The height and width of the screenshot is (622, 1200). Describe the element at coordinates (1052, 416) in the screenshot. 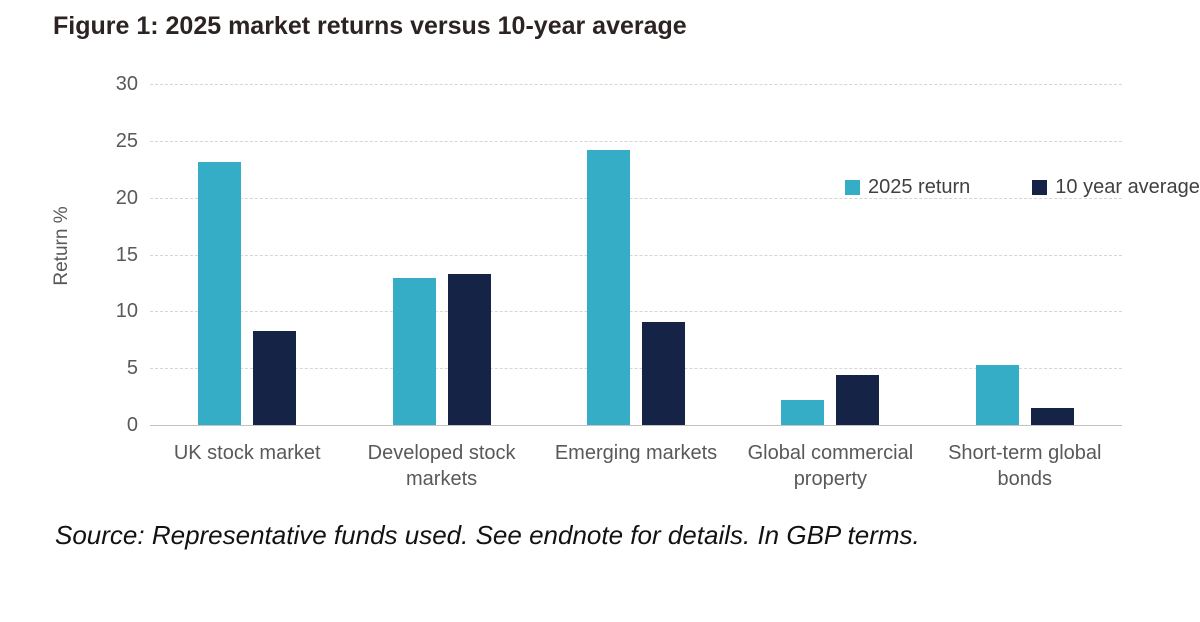

I see `bar-10-year-average-short-term-global-bonds` at that location.